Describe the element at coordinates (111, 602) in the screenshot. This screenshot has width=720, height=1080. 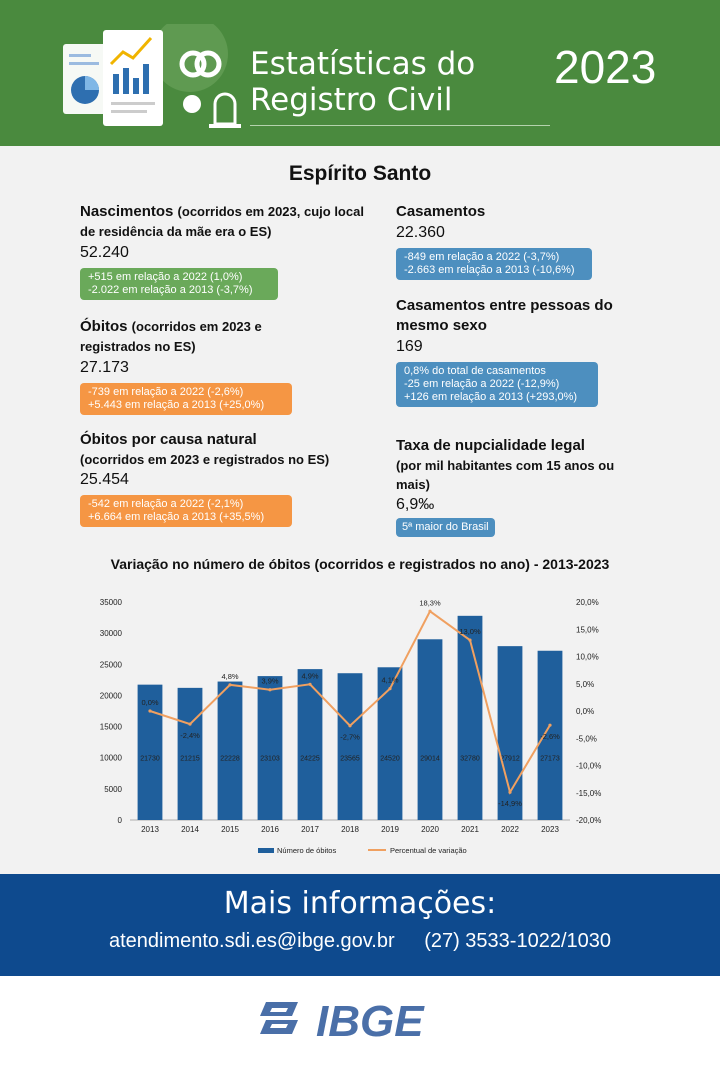
I see `y-left-tick-label: 35000` at that location.